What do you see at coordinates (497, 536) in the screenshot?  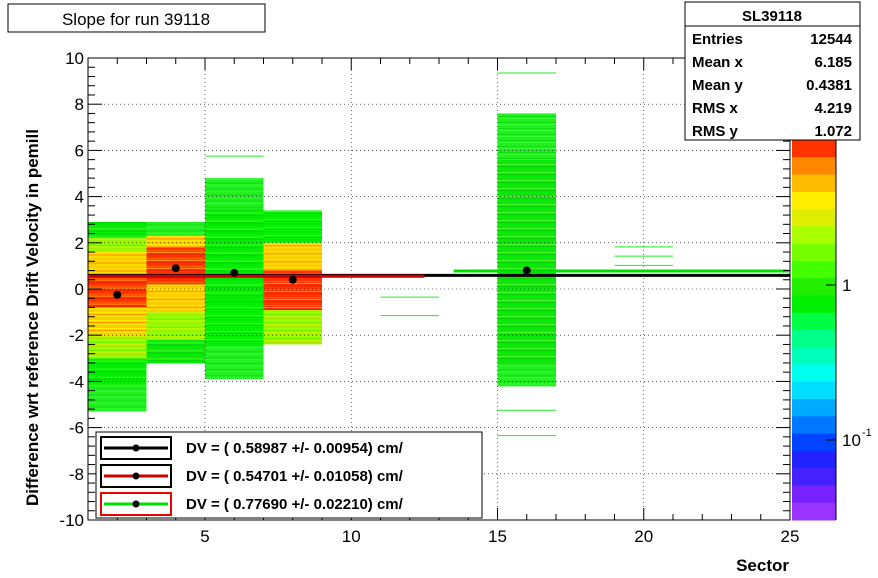 I see `x-tick-label: 15` at bounding box center [497, 536].